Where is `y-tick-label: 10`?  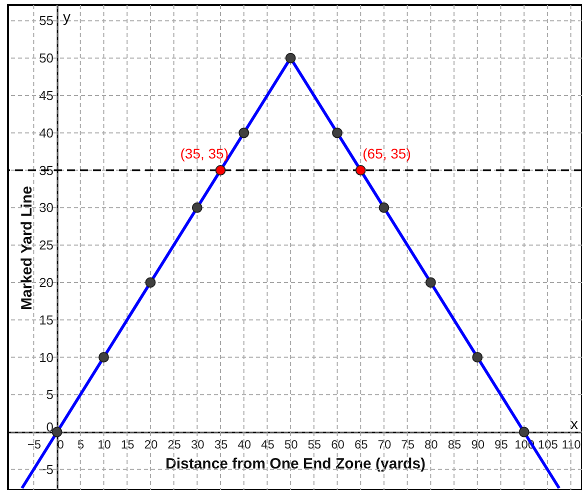
y-tick-label: 10 is located at coordinates (46, 357).